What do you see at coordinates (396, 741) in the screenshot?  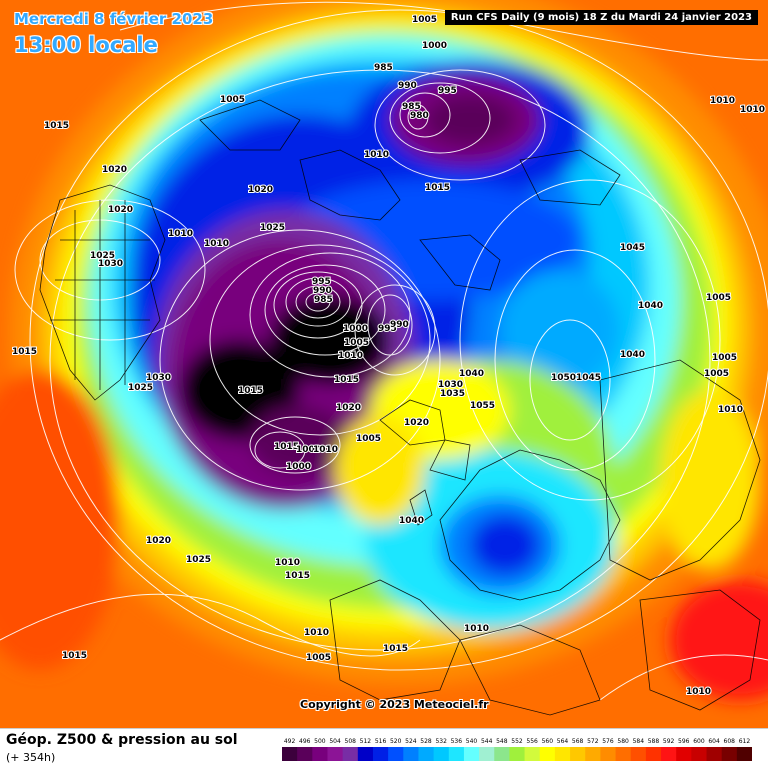 I see `color-scale-tick-label: 520` at bounding box center [396, 741].